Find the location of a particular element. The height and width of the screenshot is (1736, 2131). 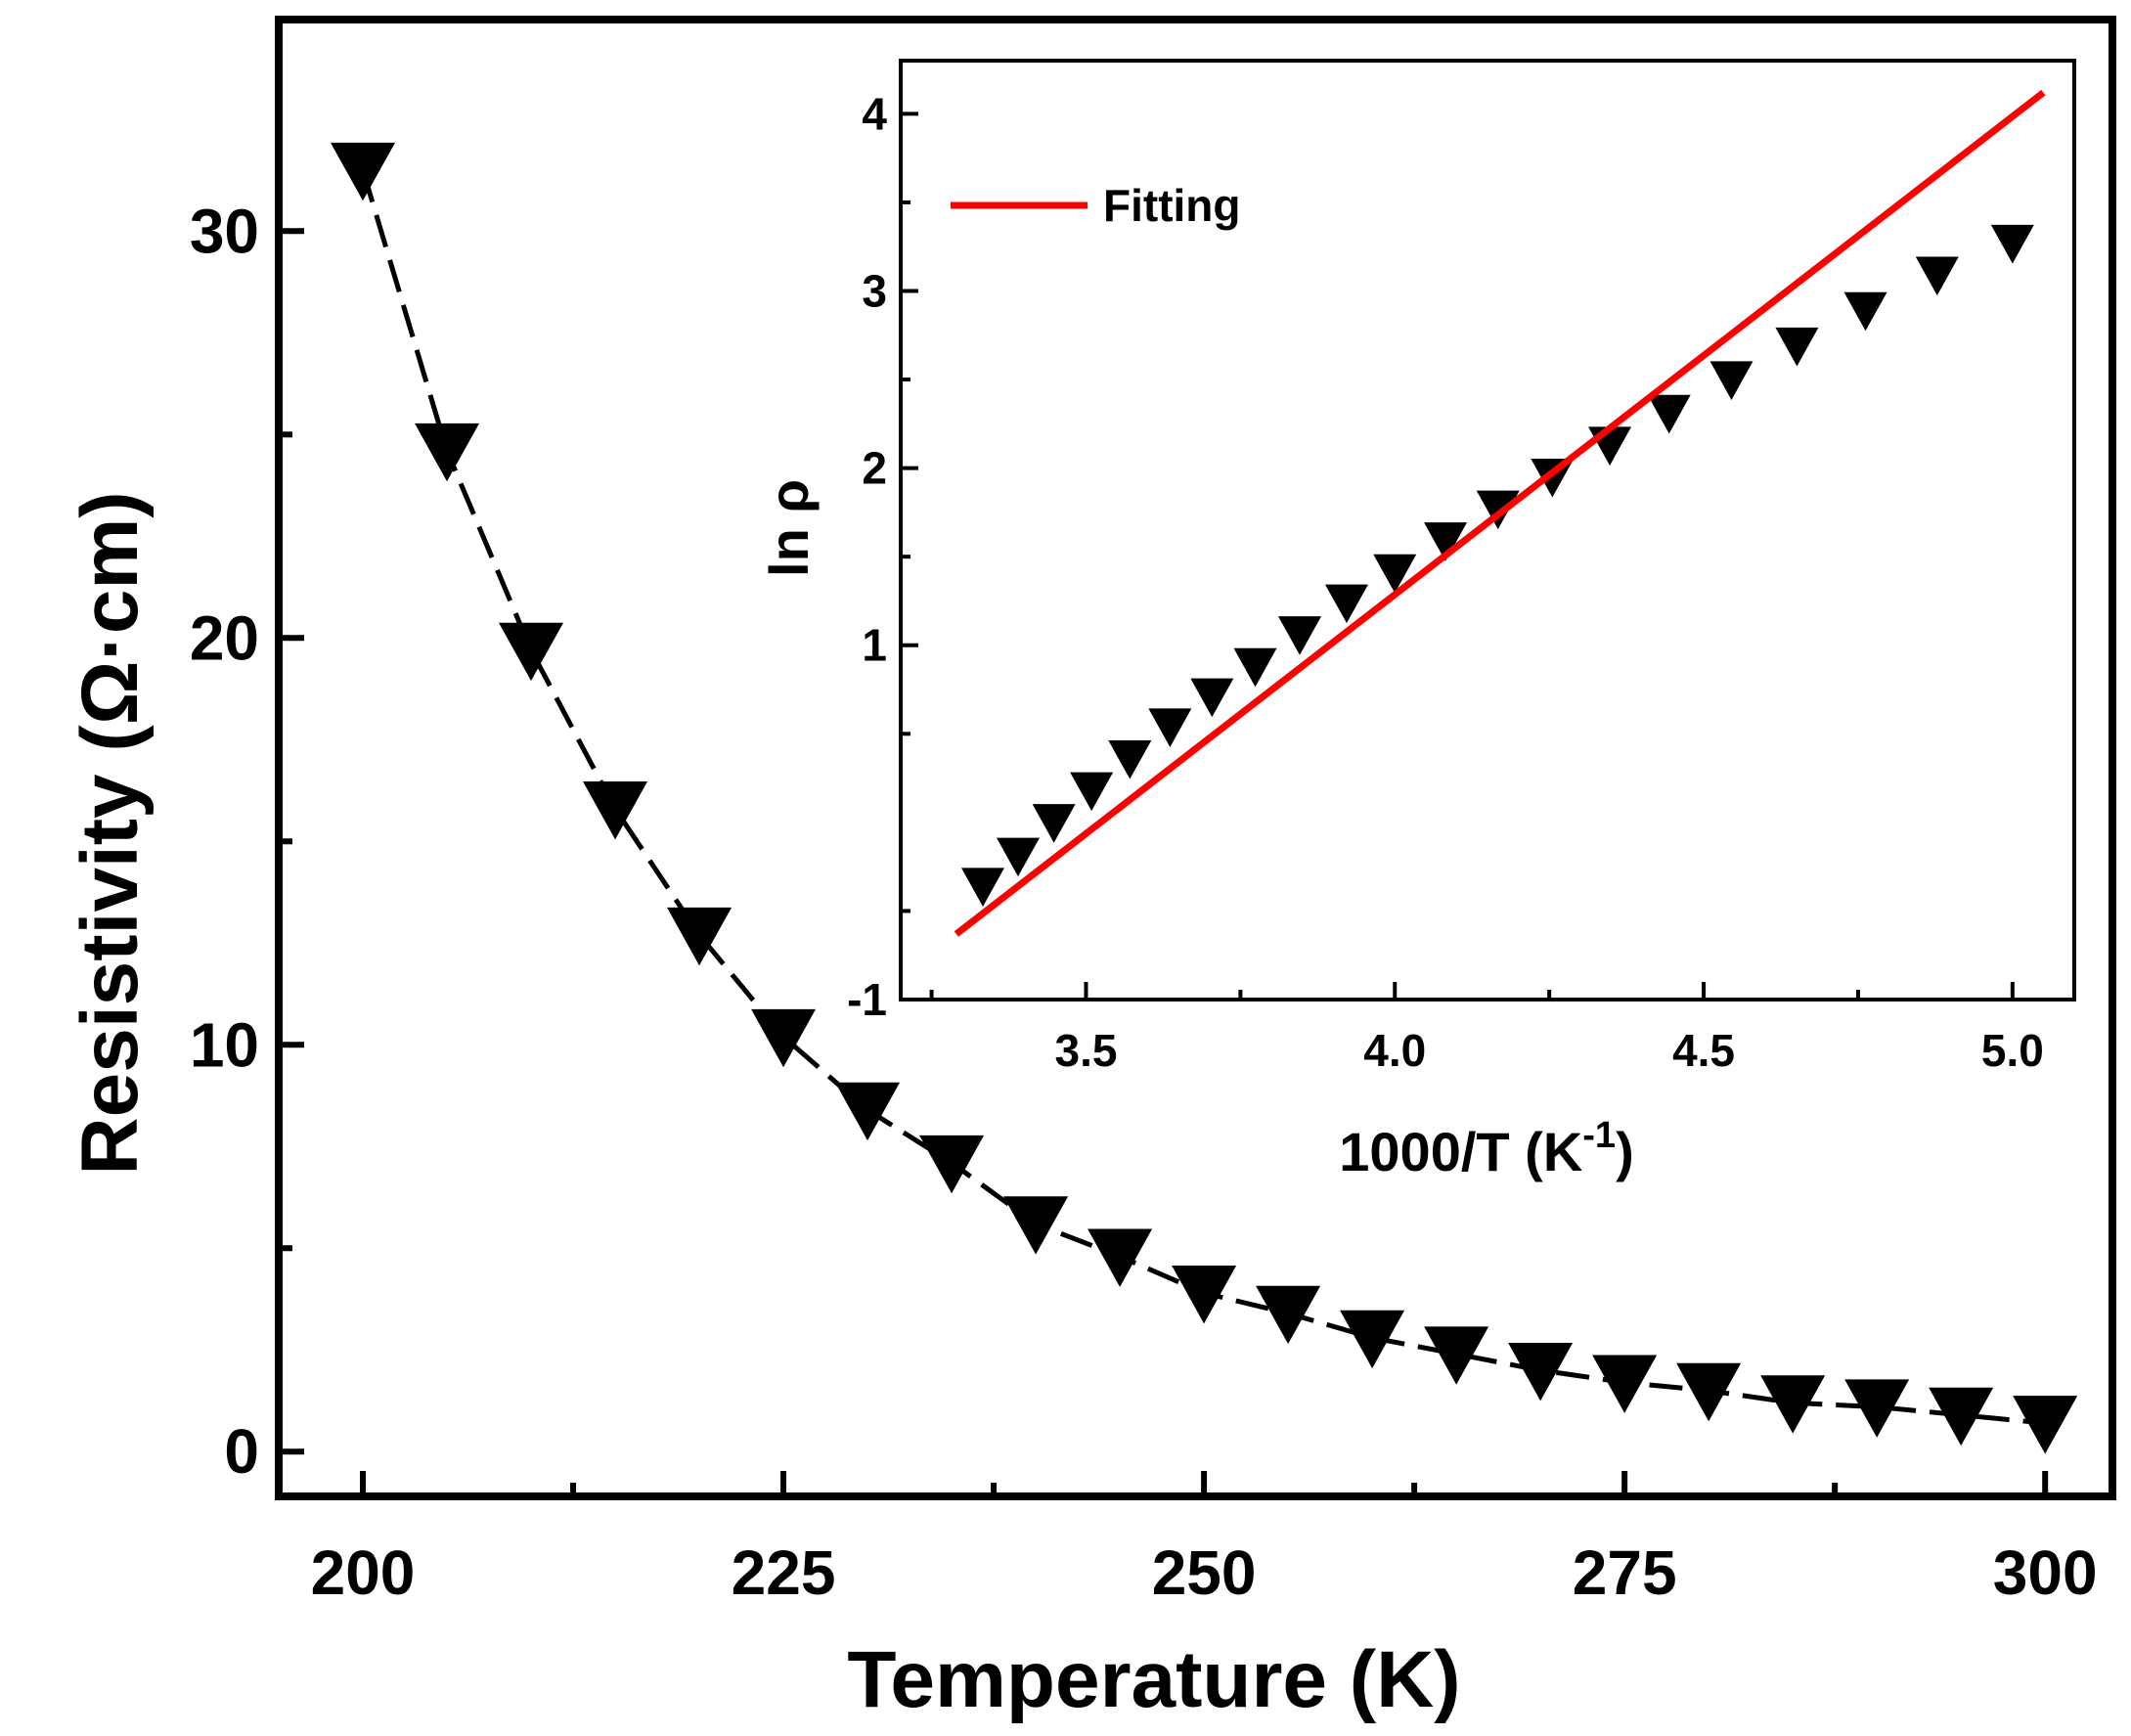

inset-x-tick-label: 4.5 is located at coordinates (1704, 1050).